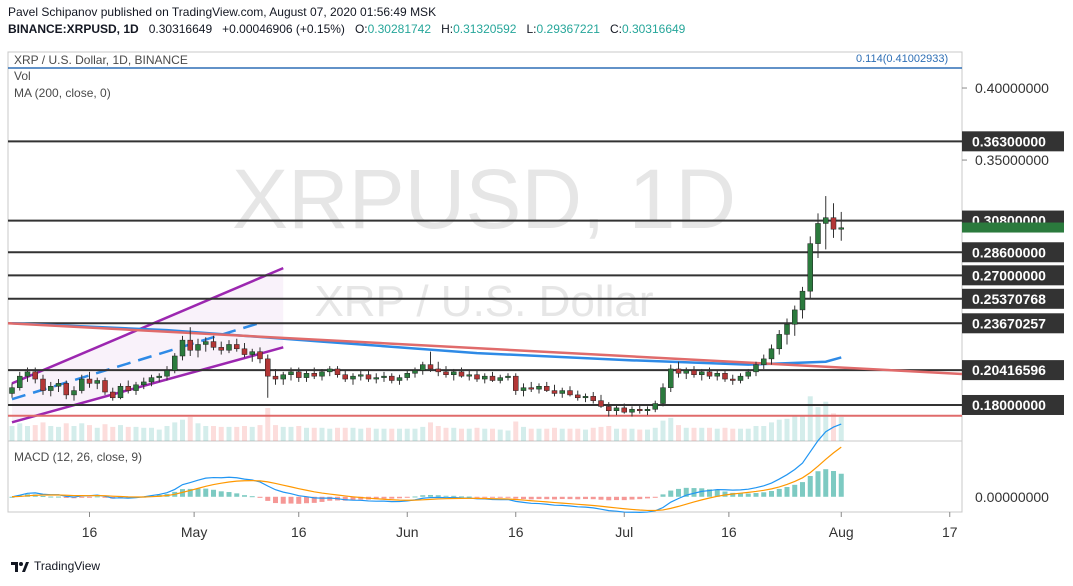 The width and height of the screenshot is (1073, 586). I want to click on trend-line, so click(485, 349).